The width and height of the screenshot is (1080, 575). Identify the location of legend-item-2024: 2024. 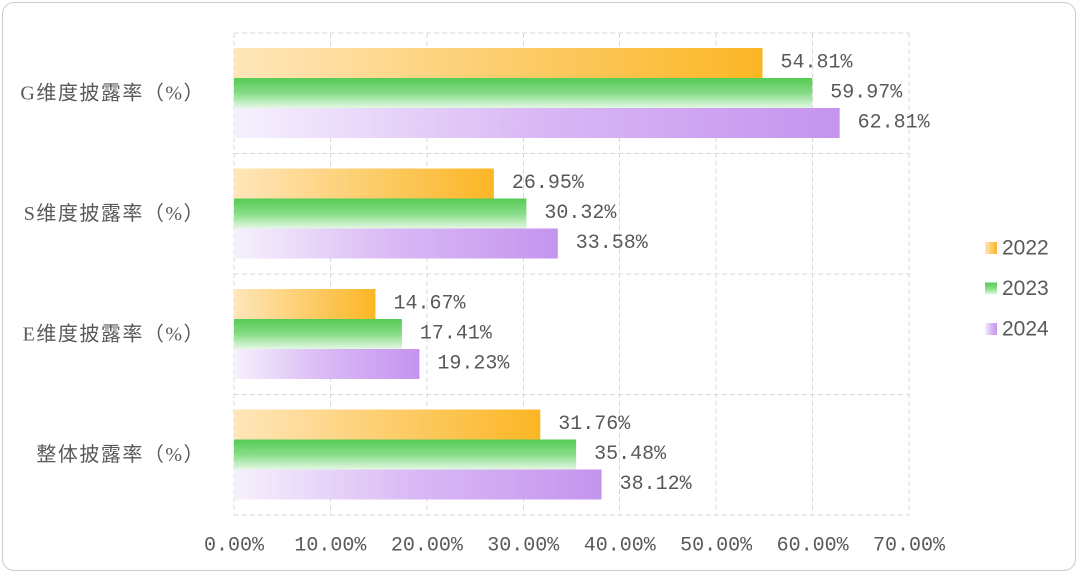
(1017, 329).